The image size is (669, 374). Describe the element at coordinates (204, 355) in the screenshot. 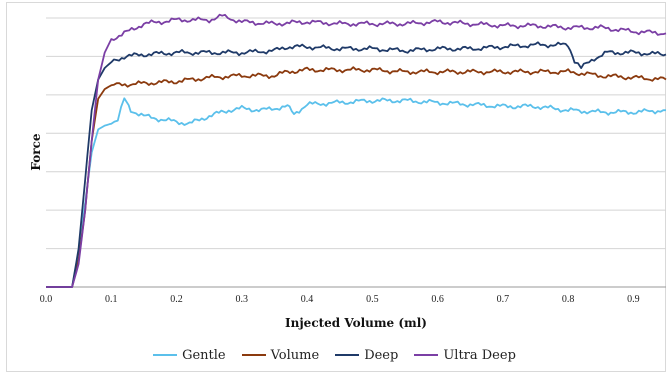

I see `legend-label: Gentle` at that location.